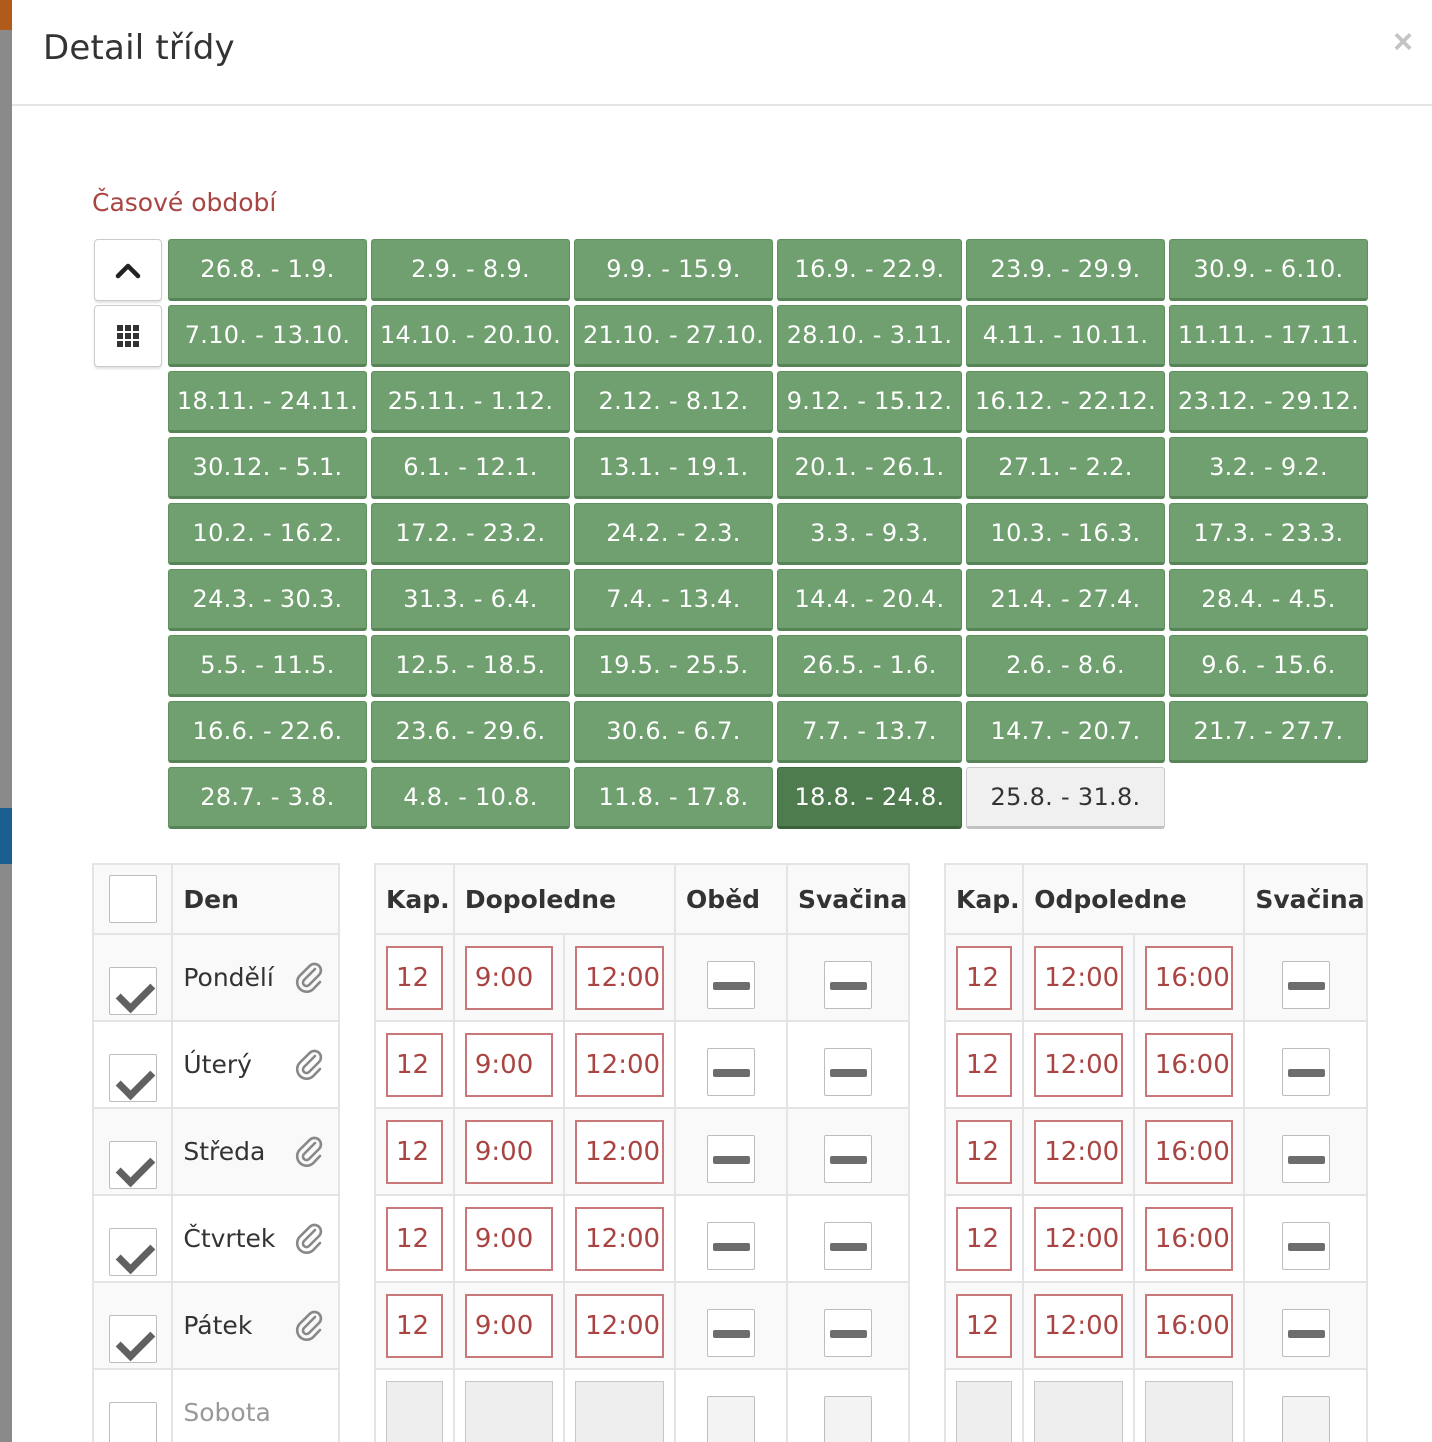 The height and width of the screenshot is (1442, 1432). What do you see at coordinates (267, 600) in the screenshot?
I see `week-button: 24.3. - 30.3.` at bounding box center [267, 600].